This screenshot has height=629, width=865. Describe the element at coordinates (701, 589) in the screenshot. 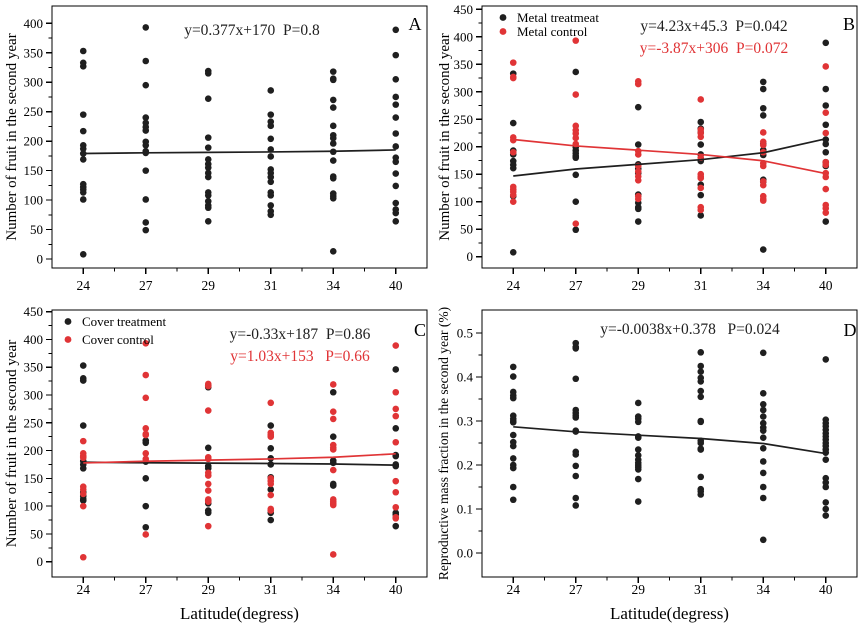

I see `x-tick-label: 31` at that location.